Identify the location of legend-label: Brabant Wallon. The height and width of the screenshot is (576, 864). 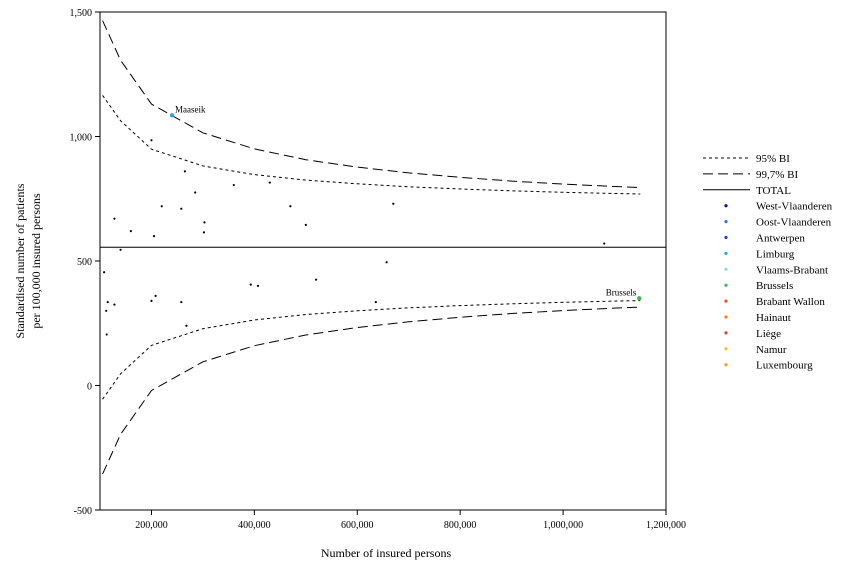
(790, 302).